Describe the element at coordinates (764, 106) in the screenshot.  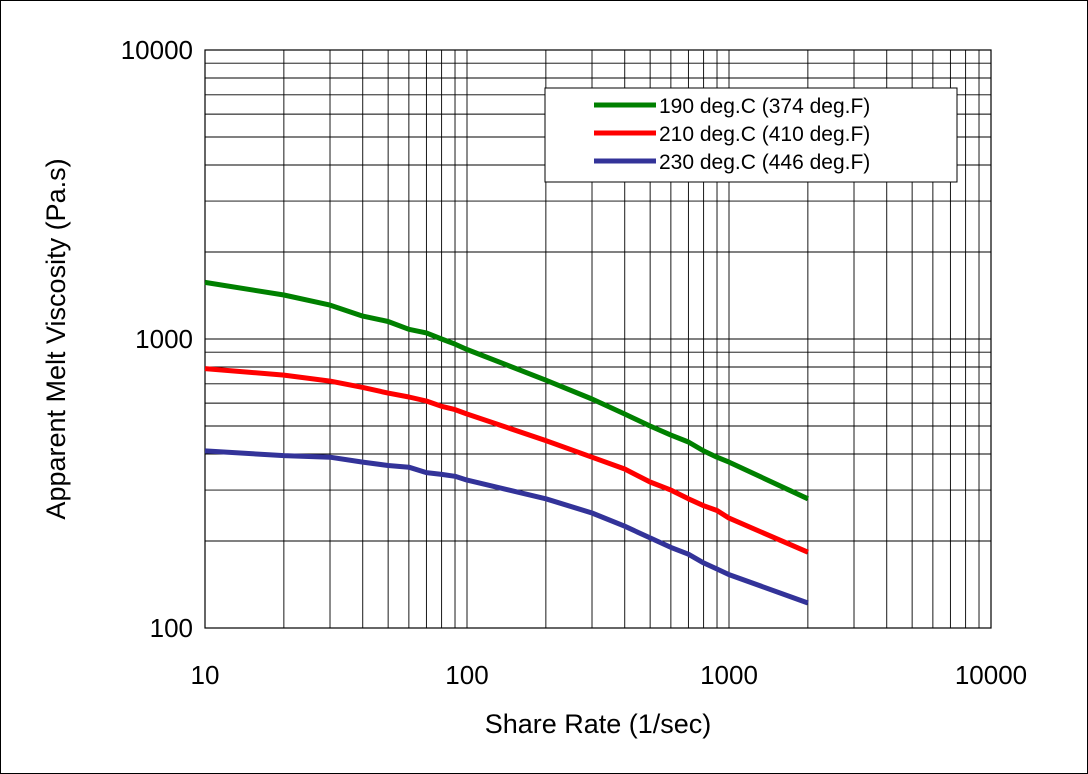
I see `legend-label: 190 deg.C (374 deg.F)` at that location.